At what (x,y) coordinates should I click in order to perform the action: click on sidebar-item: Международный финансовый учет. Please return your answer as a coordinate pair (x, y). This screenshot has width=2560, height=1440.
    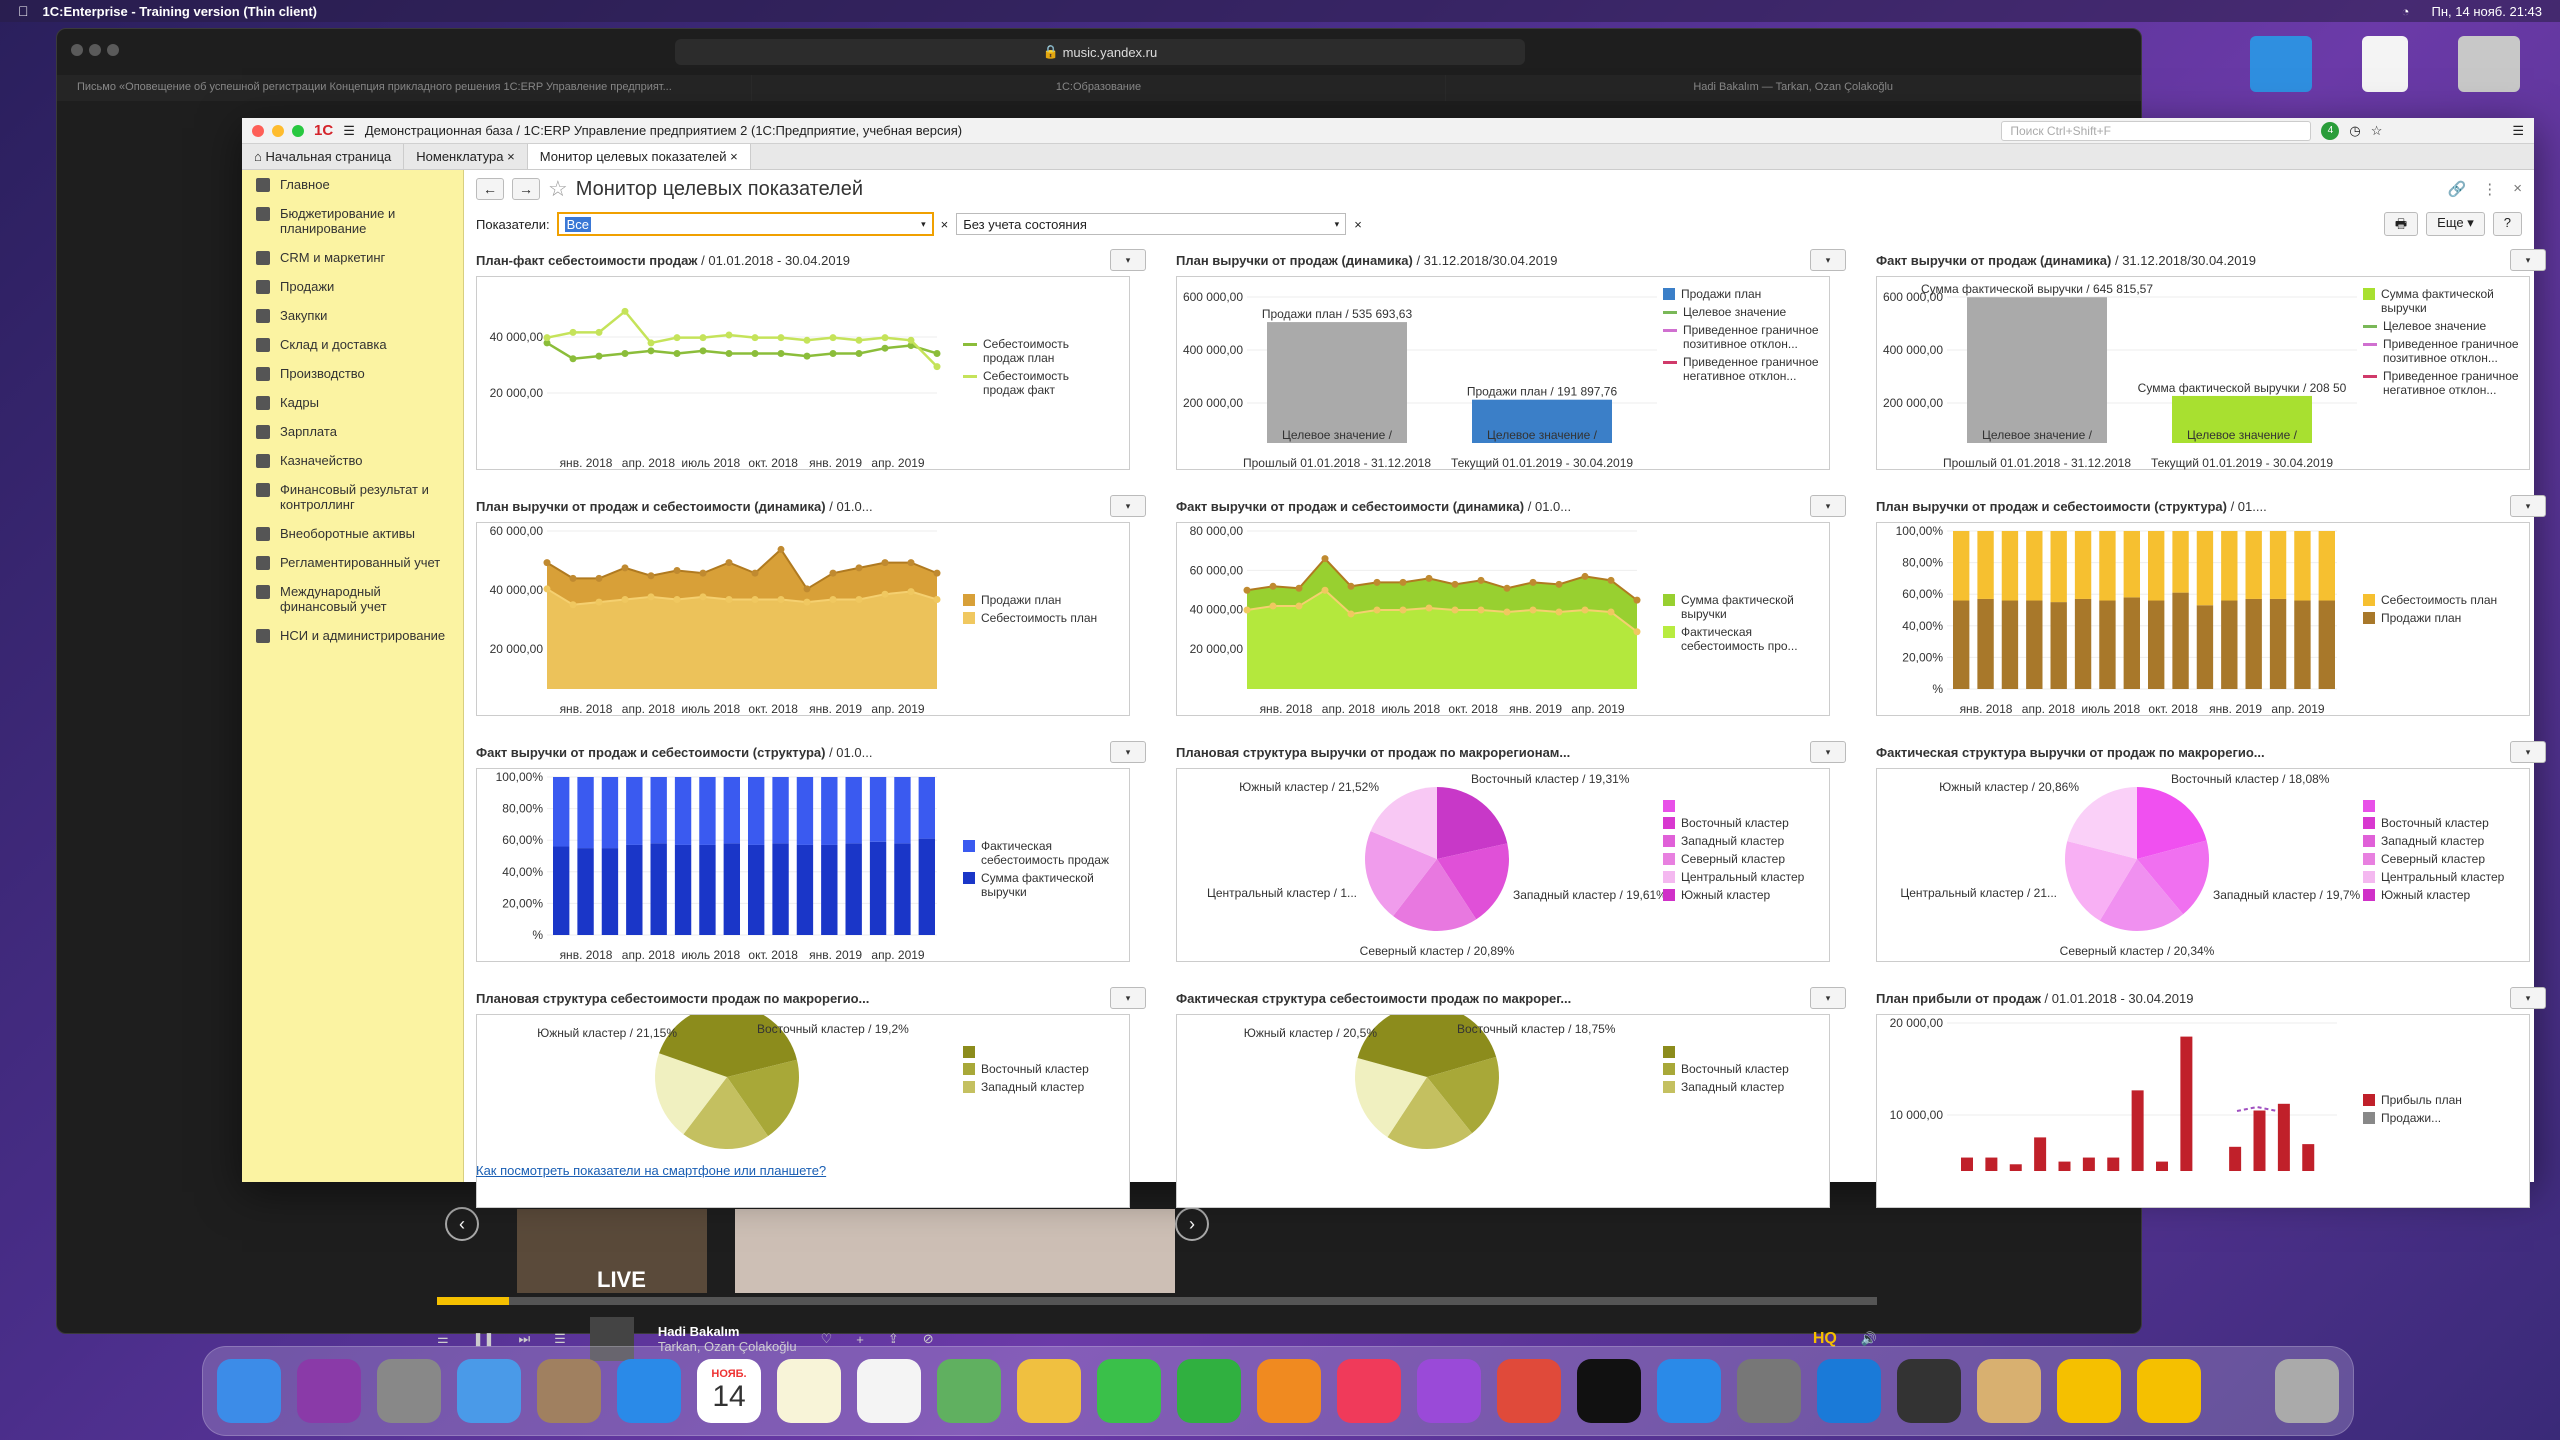
    Looking at the image, I should click on (352, 599).